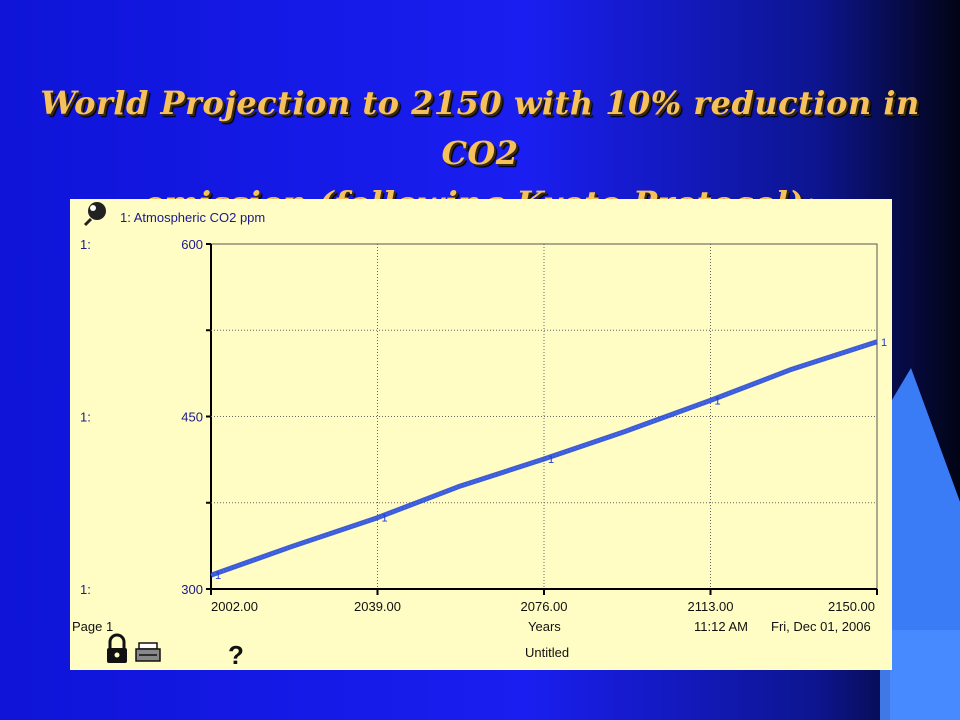 This screenshot has width=960, height=720. What do you see at coordinates (148, 652) in the screenshot?
I see `printer-icon` at bounding box center [148, 652].